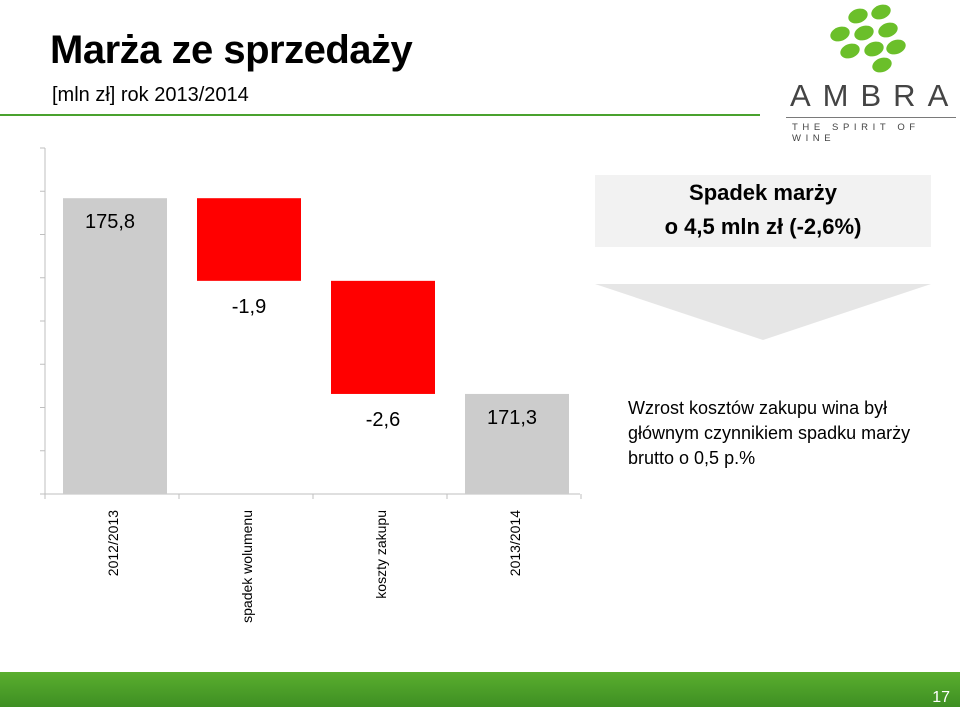 Image resolution: width=960 pixels, height=707 pixels. Describe the element at coordinates (941, 697) in the screenshot. I see `page-number: 17` at that location.